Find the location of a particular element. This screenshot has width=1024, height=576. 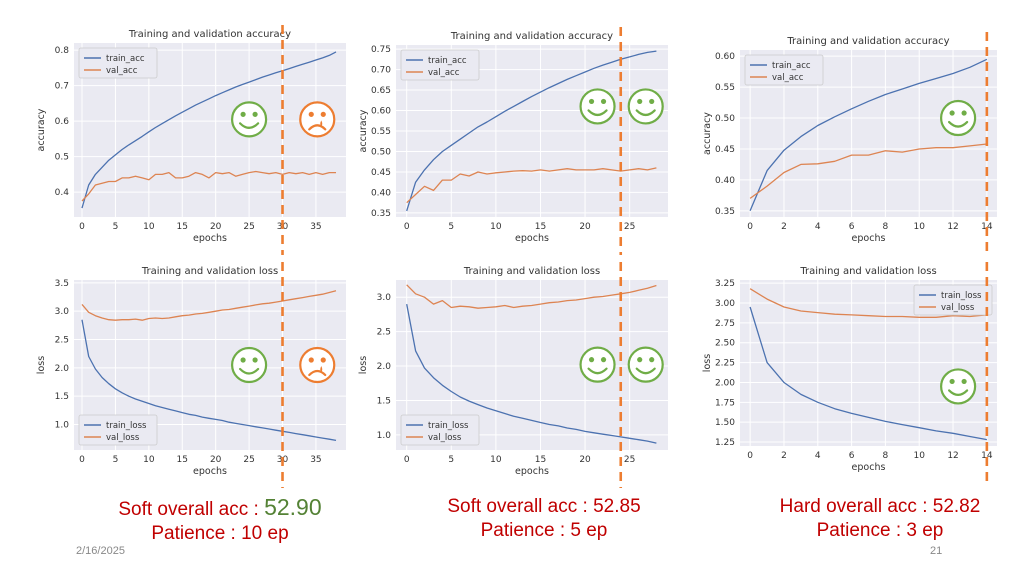

y-tick-label: 0.6 is located at coordinates (62, 122).